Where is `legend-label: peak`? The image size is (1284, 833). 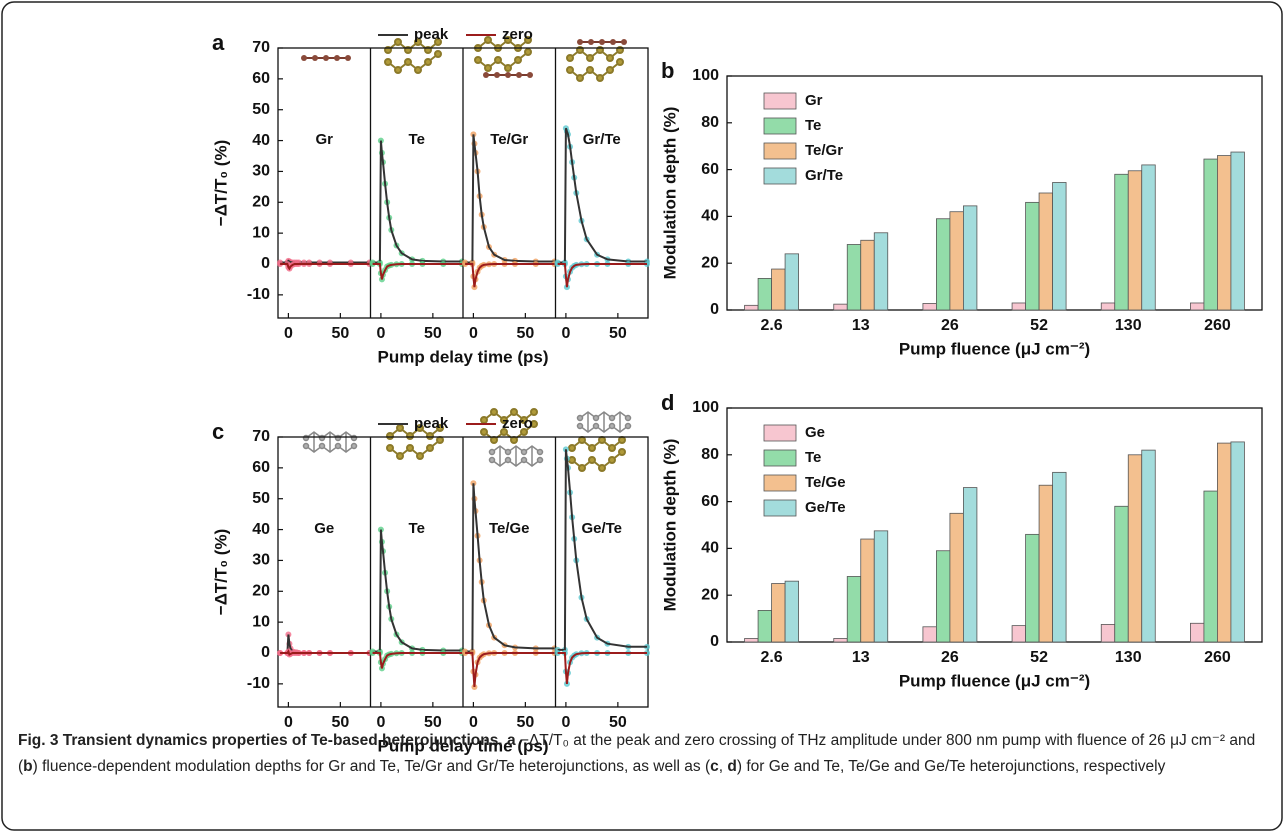
legend-label: peak is located at coordinates (431, 34).